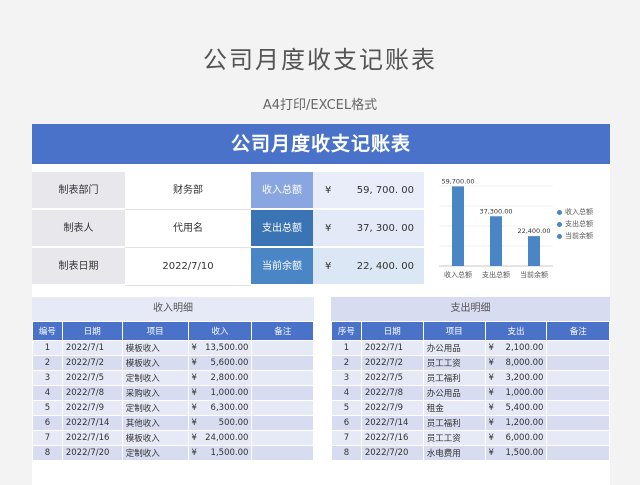 The image size is (640, 485). Describe the element at coordinates (454, 453) in the screenshot. I see `cell-item: 水电费用` at that location.